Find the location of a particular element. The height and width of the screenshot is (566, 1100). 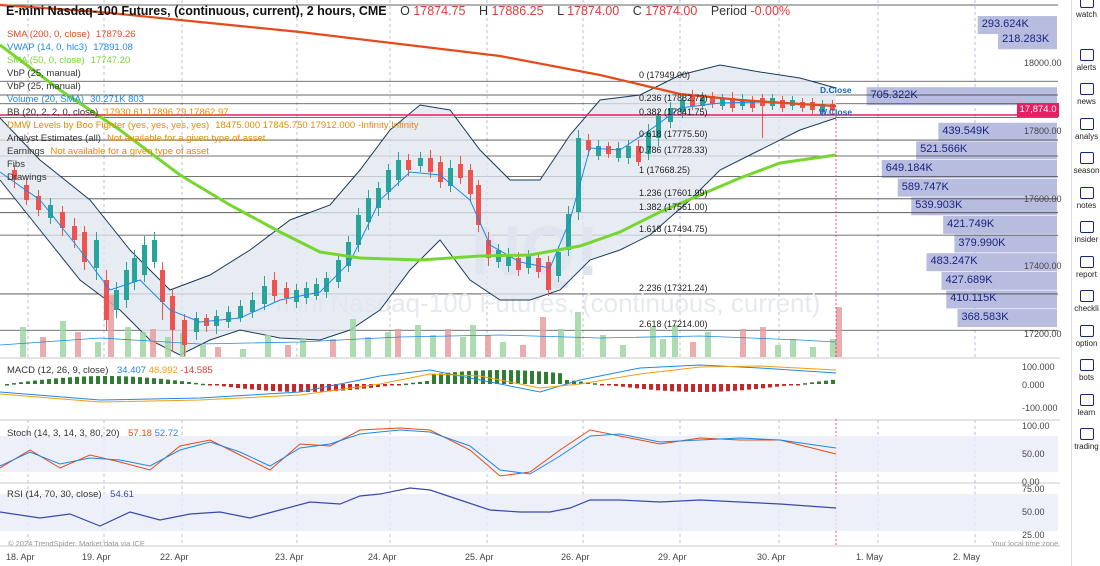

legend-indicator-name: SMA (200, 0, close) is located at coordinates (48, 34).